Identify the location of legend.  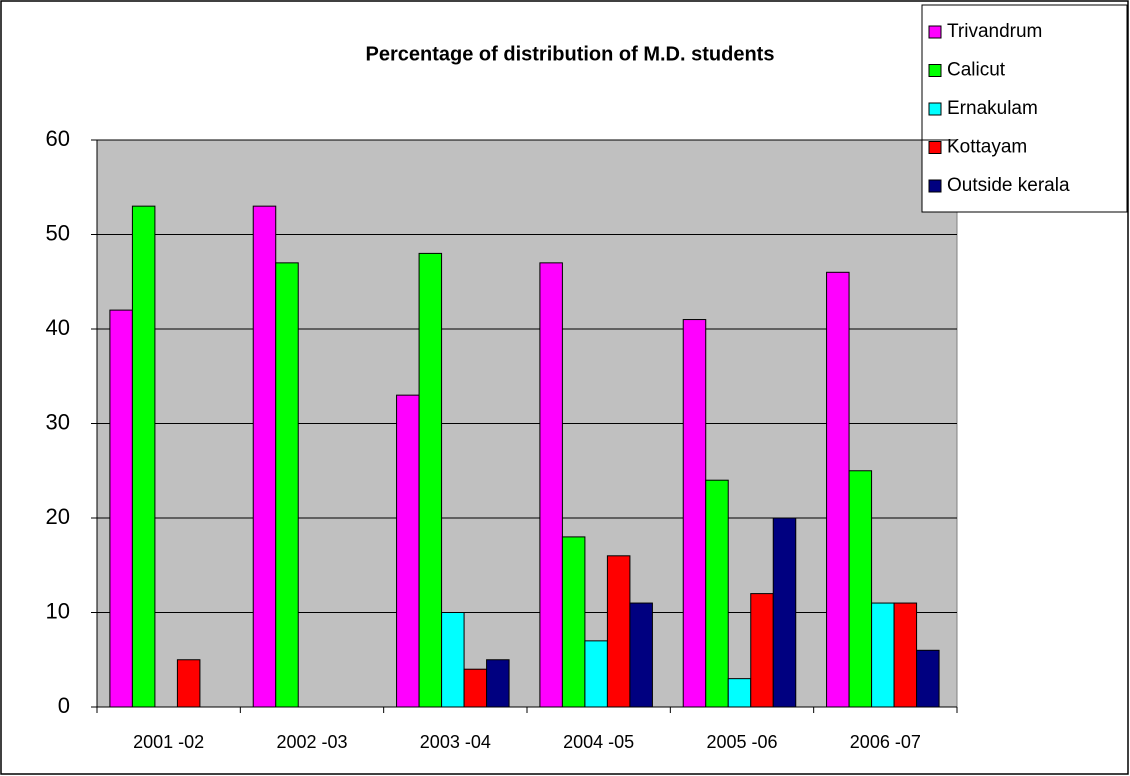
(1024, 108).